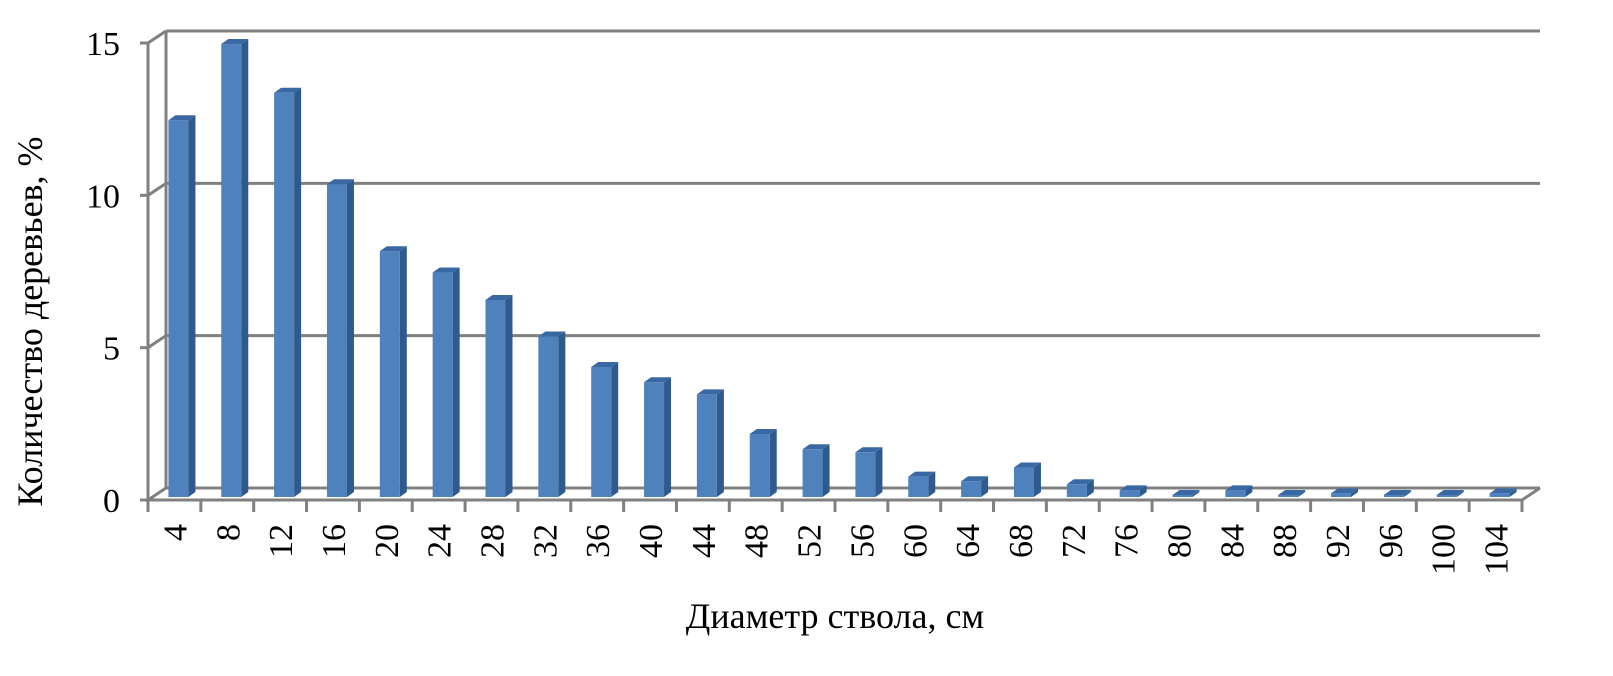 The height and width of the screenshot is (676, 1613). I want to click on x-tick-label: 24, so click(440, 541).